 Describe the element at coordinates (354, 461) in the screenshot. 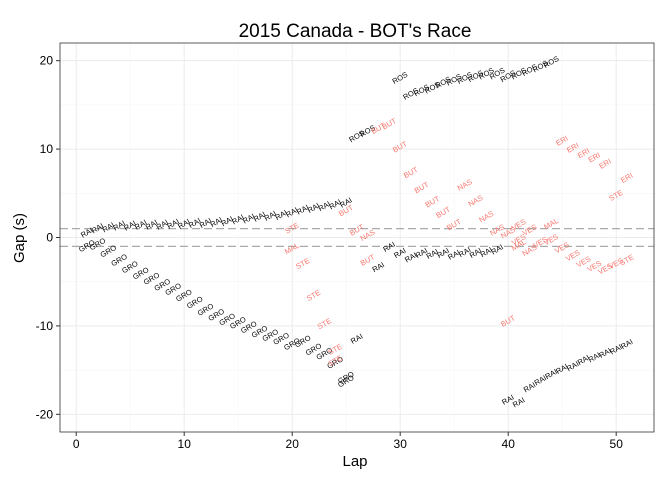

I see `x-axis-label: Lap` at that location.